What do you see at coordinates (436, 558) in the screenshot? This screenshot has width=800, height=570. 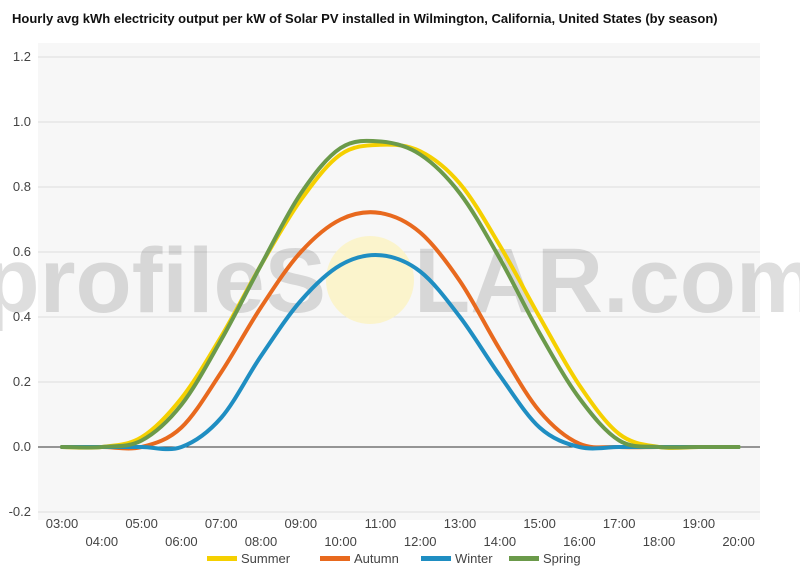 I see `legend-swatch-winter` at bounding box center [436, 558].